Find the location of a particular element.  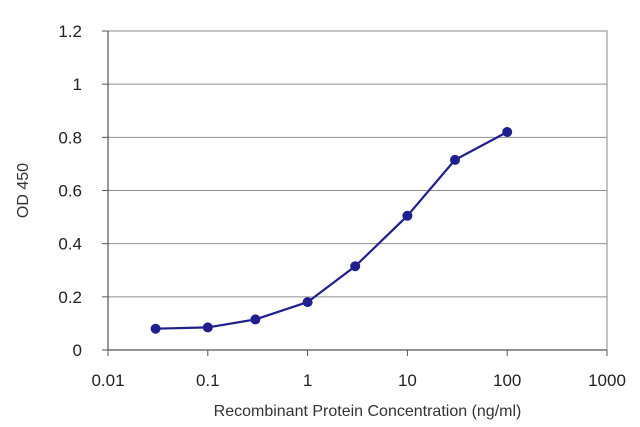

x-tick-label-3: 10 is located at coordinates (407, 380).